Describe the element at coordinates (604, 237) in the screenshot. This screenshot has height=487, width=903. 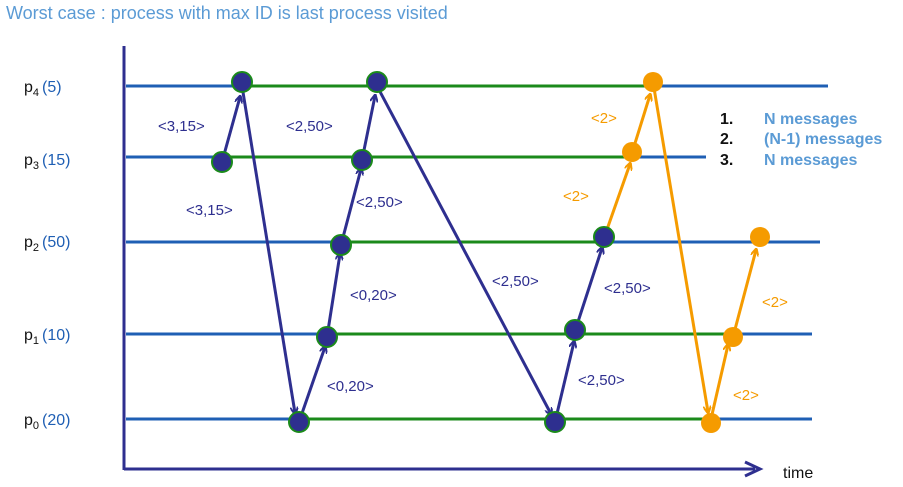
I see `node-p2-b` at that location.